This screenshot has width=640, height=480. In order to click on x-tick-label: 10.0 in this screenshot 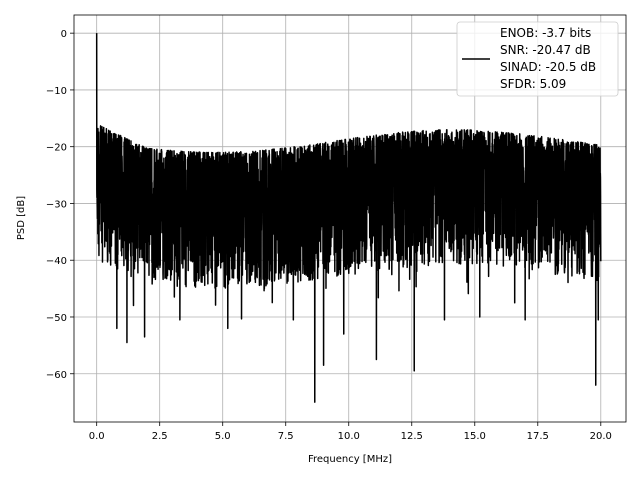, I will do `click(349, 436)`.